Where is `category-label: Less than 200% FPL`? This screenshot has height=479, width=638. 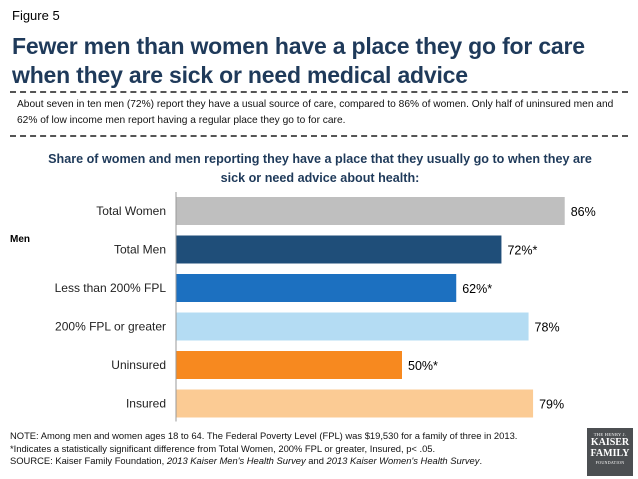 category-label: Less than 200% FPL is located at coordinates (111, 288).